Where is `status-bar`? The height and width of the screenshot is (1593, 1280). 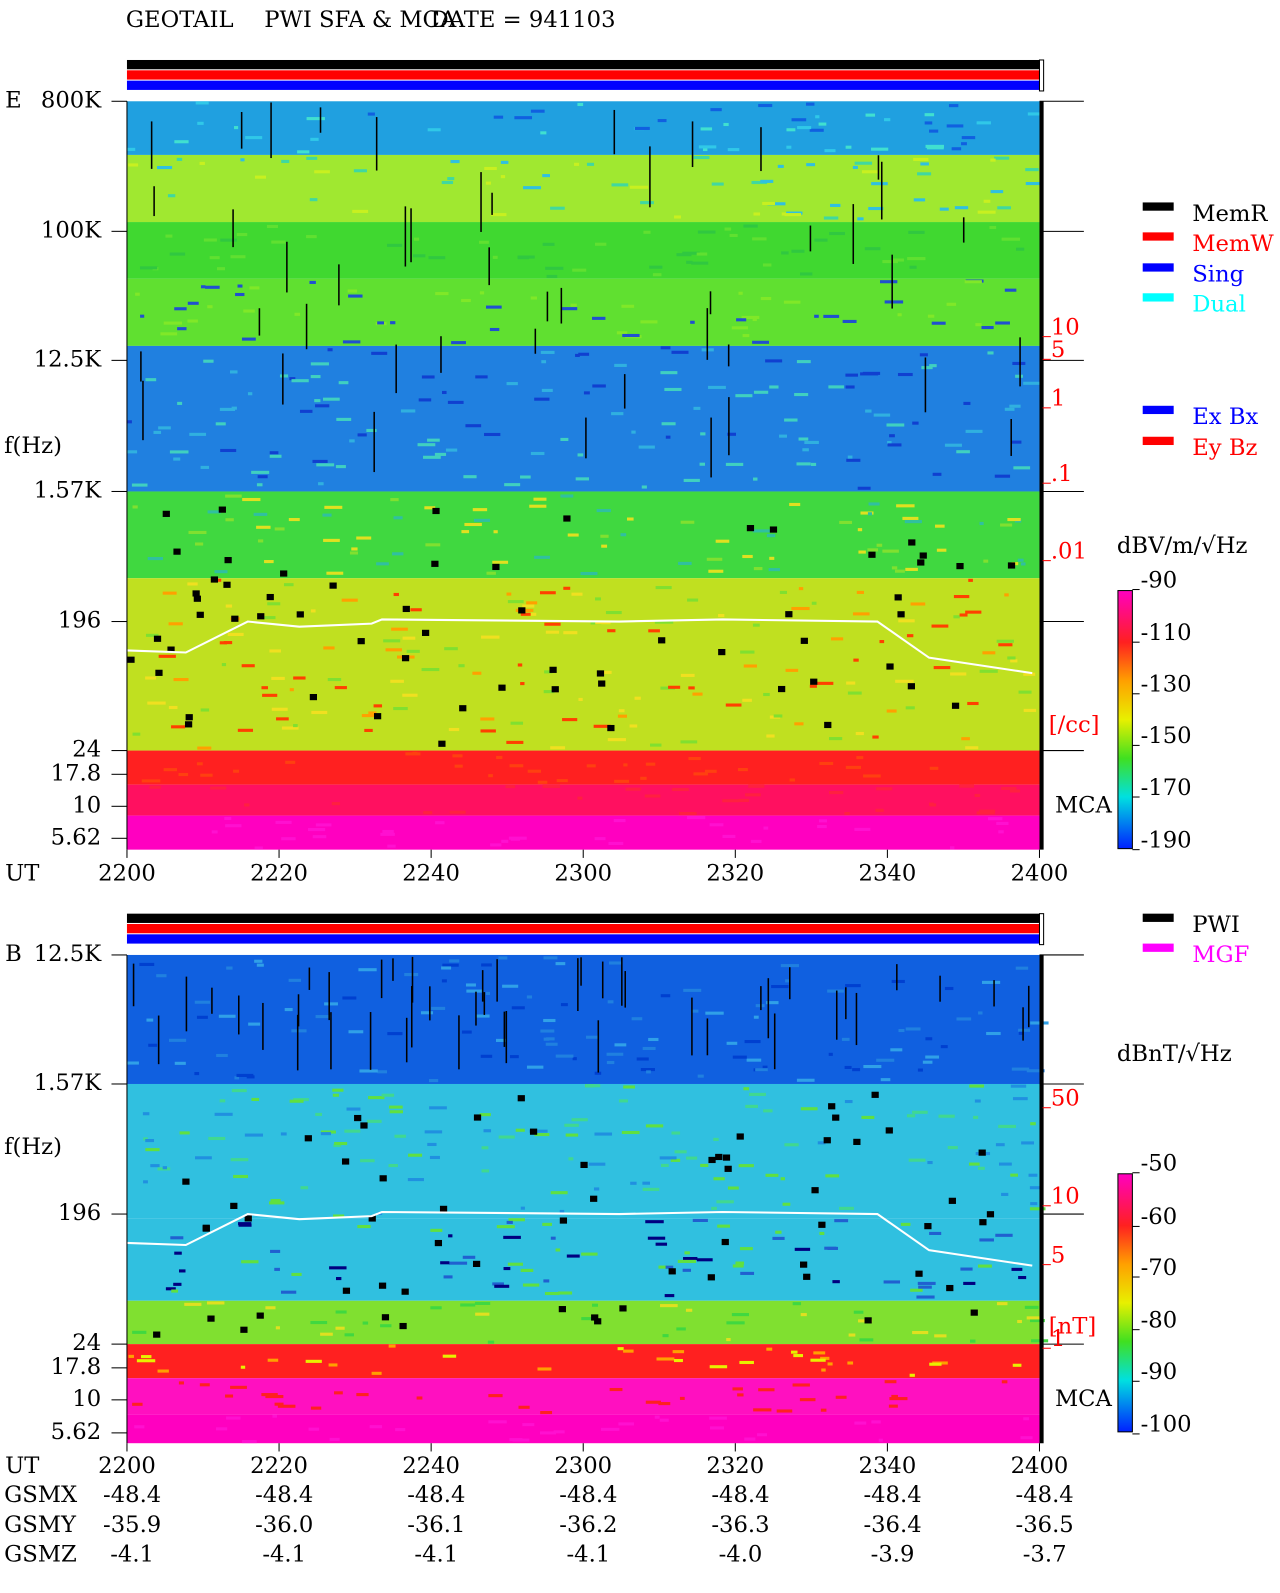
status-bar is located at coordinates (583, 939).